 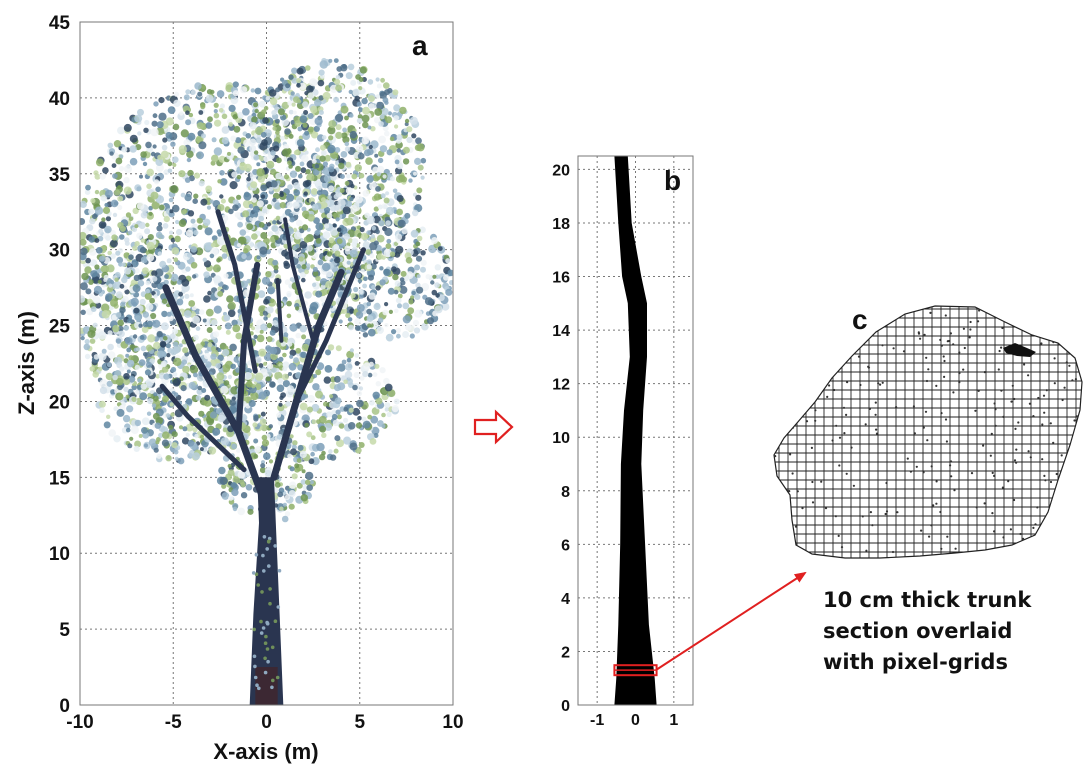 What do you see at coordinates (634, 720) in the screenshot?
I see `panel-b-xticks: -1 0 1` at bounding box center [634, 720].